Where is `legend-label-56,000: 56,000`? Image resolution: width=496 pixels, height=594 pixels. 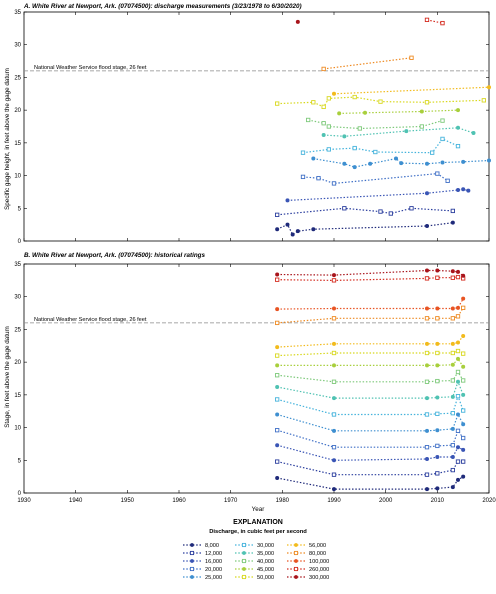
legend-label-56,000: 56,000 is located at coordinates (317, 546).